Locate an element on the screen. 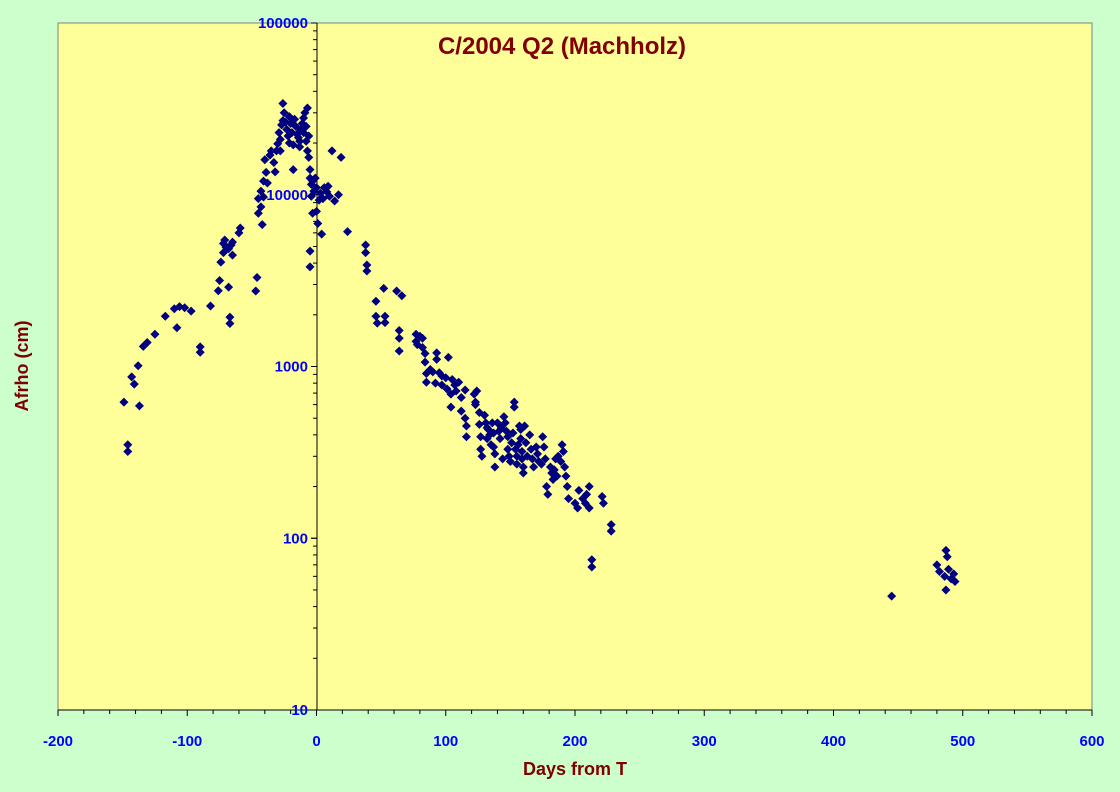 The image size is (1120, 792). x-tick-label: 500 is located at coordinates (962, 741).